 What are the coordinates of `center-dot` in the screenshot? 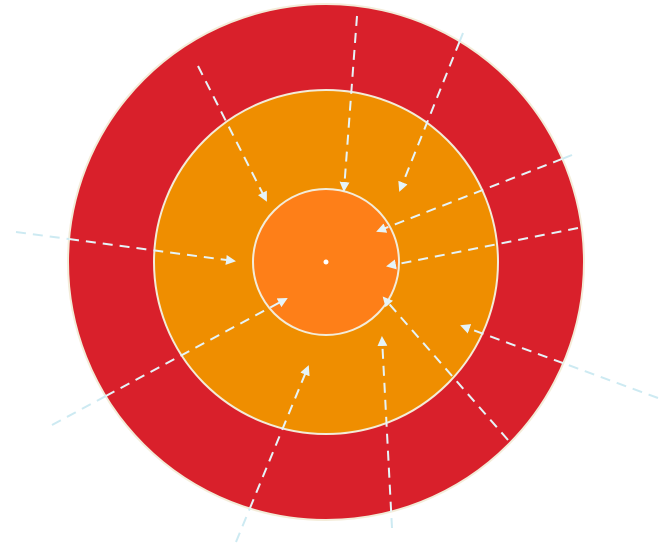 It's located at (326, 262).